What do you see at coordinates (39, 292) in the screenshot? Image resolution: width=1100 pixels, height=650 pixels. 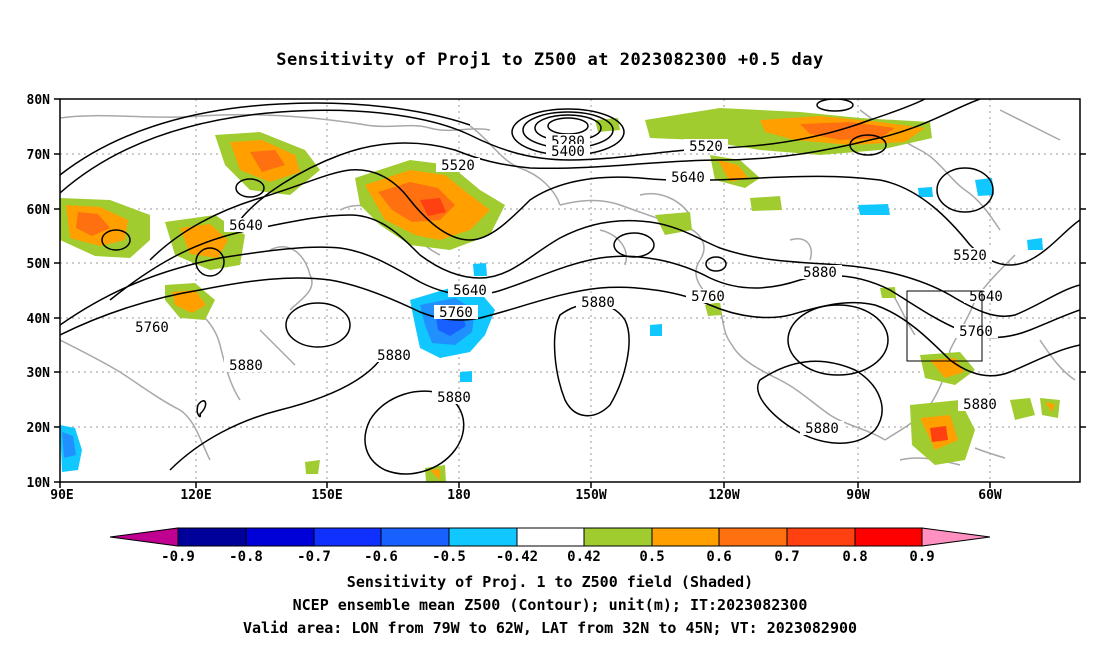 I see `latitude-labels: 80N 70N 60N 50N 40N 30N 20N 10N` at bounding box center [39, 292].